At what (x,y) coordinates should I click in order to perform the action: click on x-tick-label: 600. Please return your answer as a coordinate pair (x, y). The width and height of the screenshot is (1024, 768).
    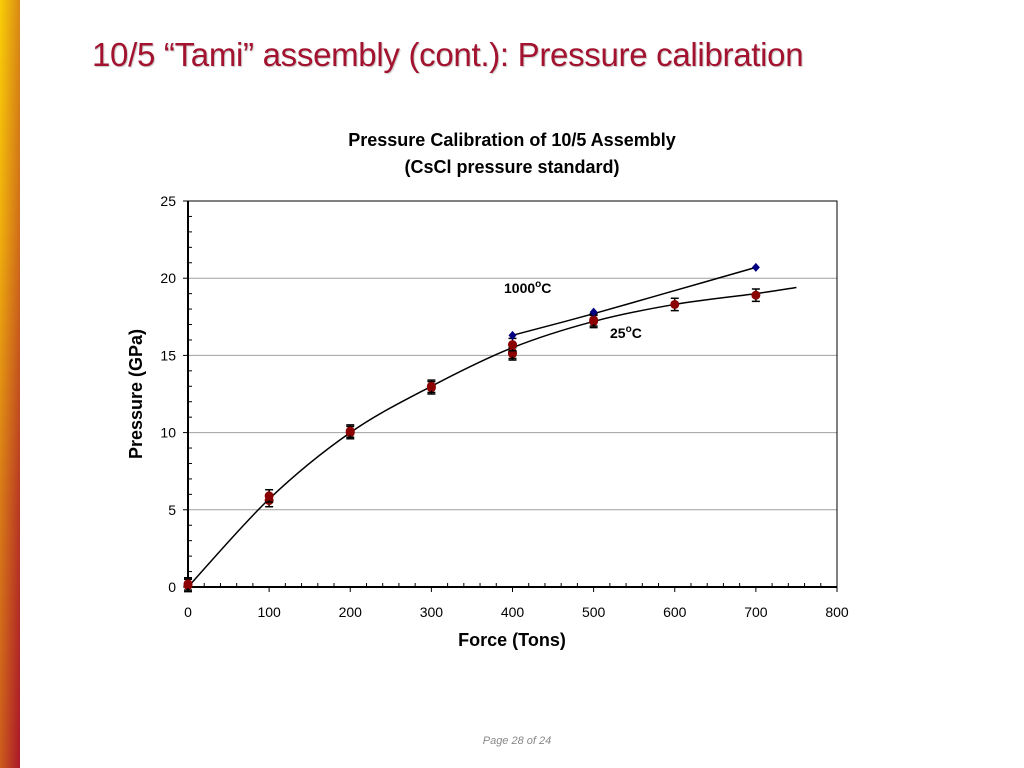
    Looking at the image, I should click on (675, 612).